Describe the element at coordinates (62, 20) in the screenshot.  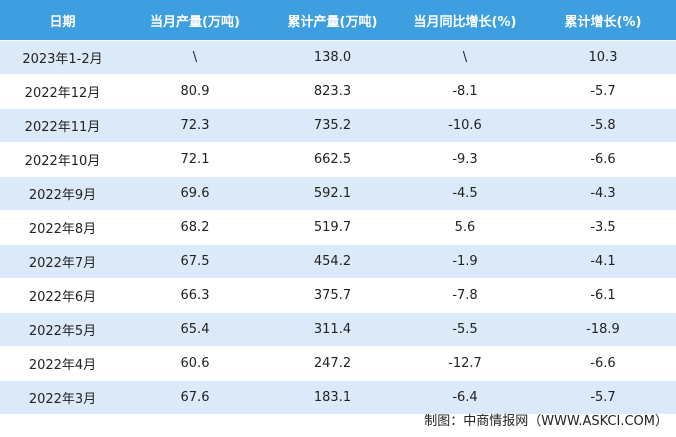
I see `header-cell: 日期` at that location.